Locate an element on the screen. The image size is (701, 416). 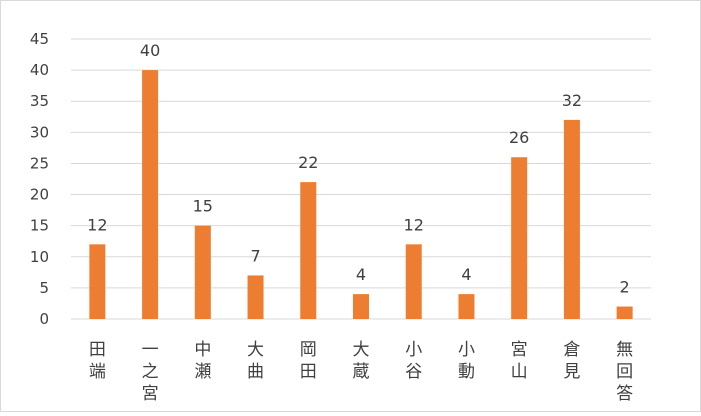
data-label: 32 is located at coordinates (572, 100).